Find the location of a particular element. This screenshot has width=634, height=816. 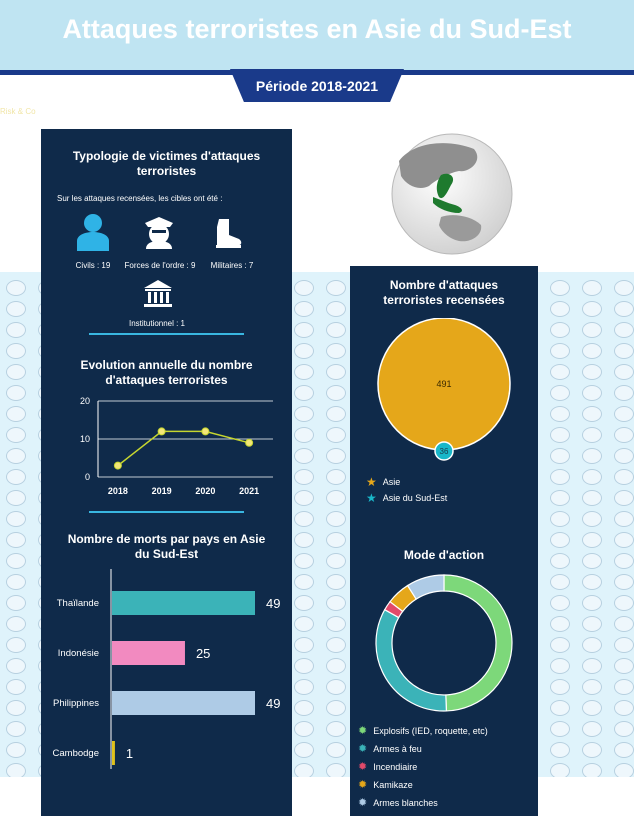

globe-land-asia is located at coordinates (438, 165).